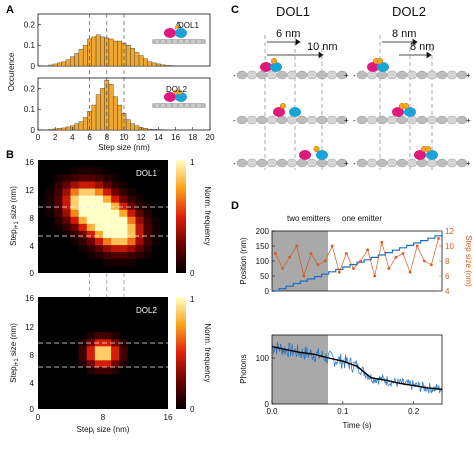 This screenshot has height=474, width=474. I want to click on a-ytick-label: 0.1, so click(30, 45).